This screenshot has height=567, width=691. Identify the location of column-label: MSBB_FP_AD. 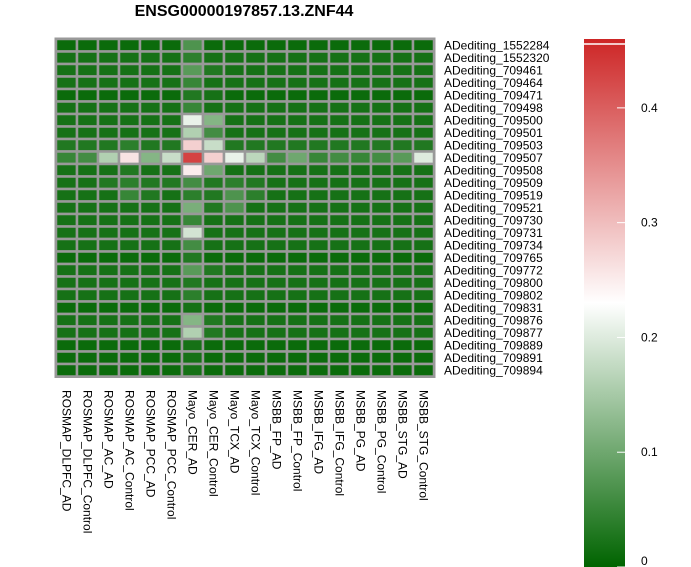
(277, 430).